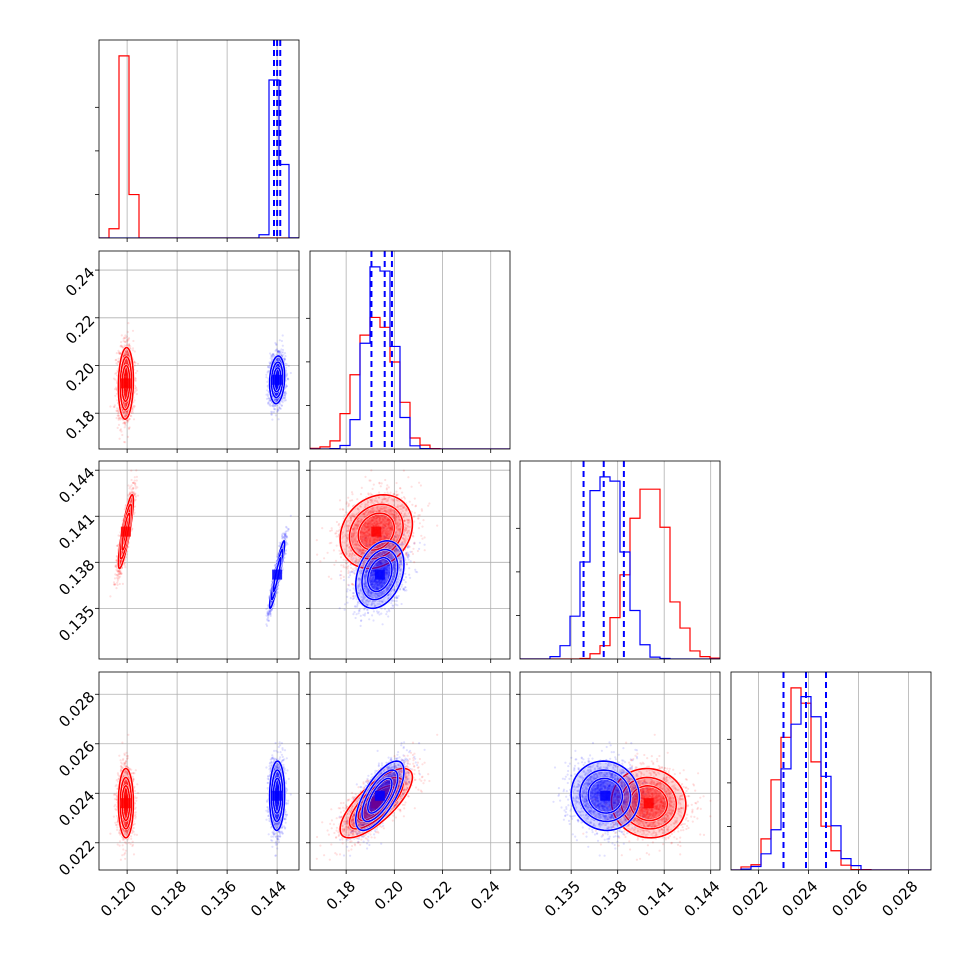 This screenshot has width=970, height=970. Describe the element at coordinates (200, 548) in the screenshot. I see `scatter-content` at that location.